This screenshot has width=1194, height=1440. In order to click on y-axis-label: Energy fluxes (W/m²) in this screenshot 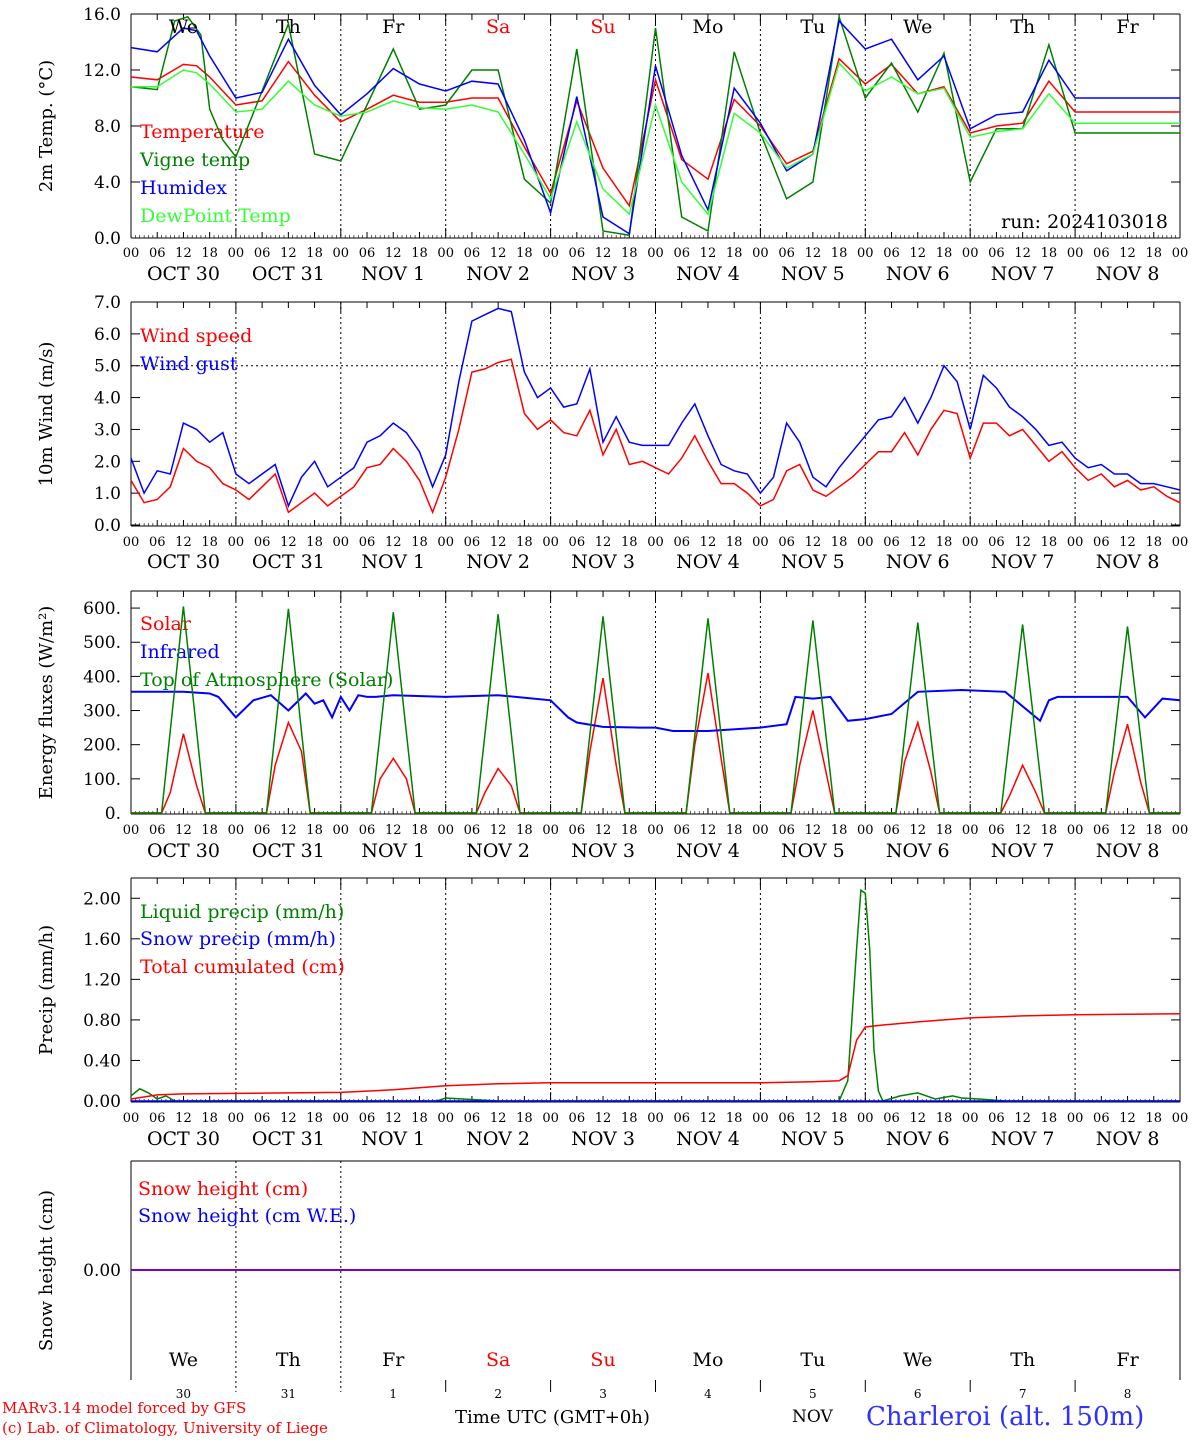, I will do `click(46, 703)`.